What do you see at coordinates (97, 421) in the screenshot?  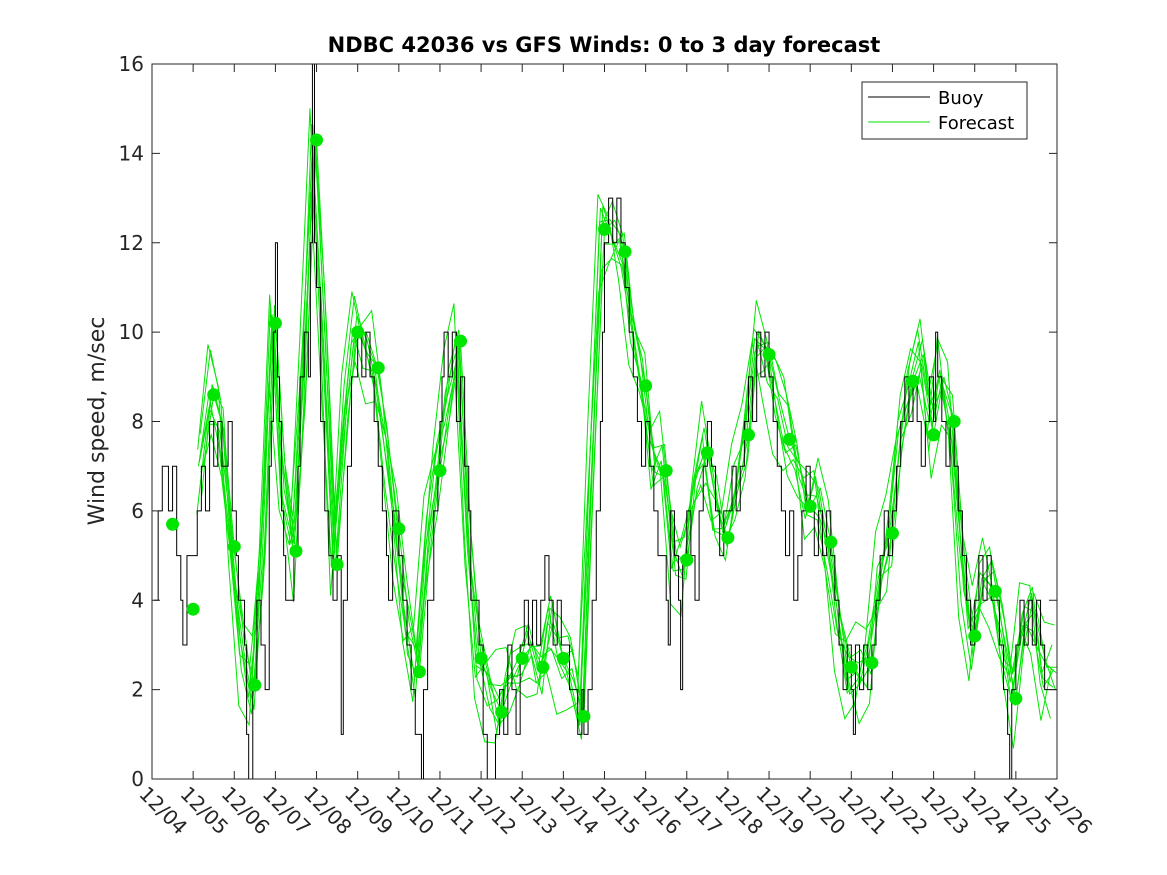 I see `y-axis-label: Wind speed, m/sec` at bounding box center [97, 421].